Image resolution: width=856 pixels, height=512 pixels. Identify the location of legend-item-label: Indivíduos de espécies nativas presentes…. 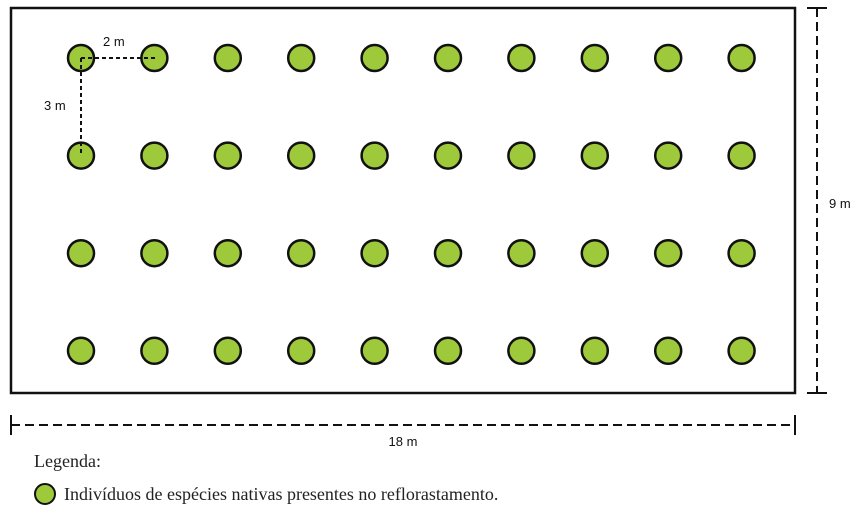
(281, 493).